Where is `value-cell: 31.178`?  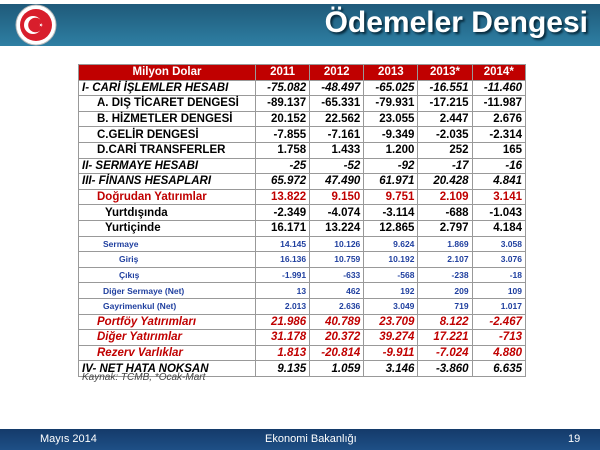 value-cell: 31.178 is located at coordinates (282, 337).